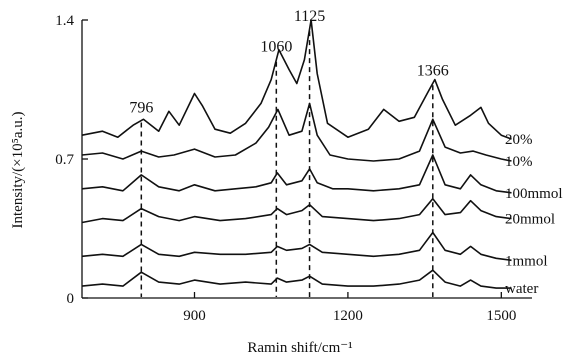 This screenshot has width=586, height=359. I want to click on y-axis-title: Intensity/(×10⁵a.u.), so click(18, 169).